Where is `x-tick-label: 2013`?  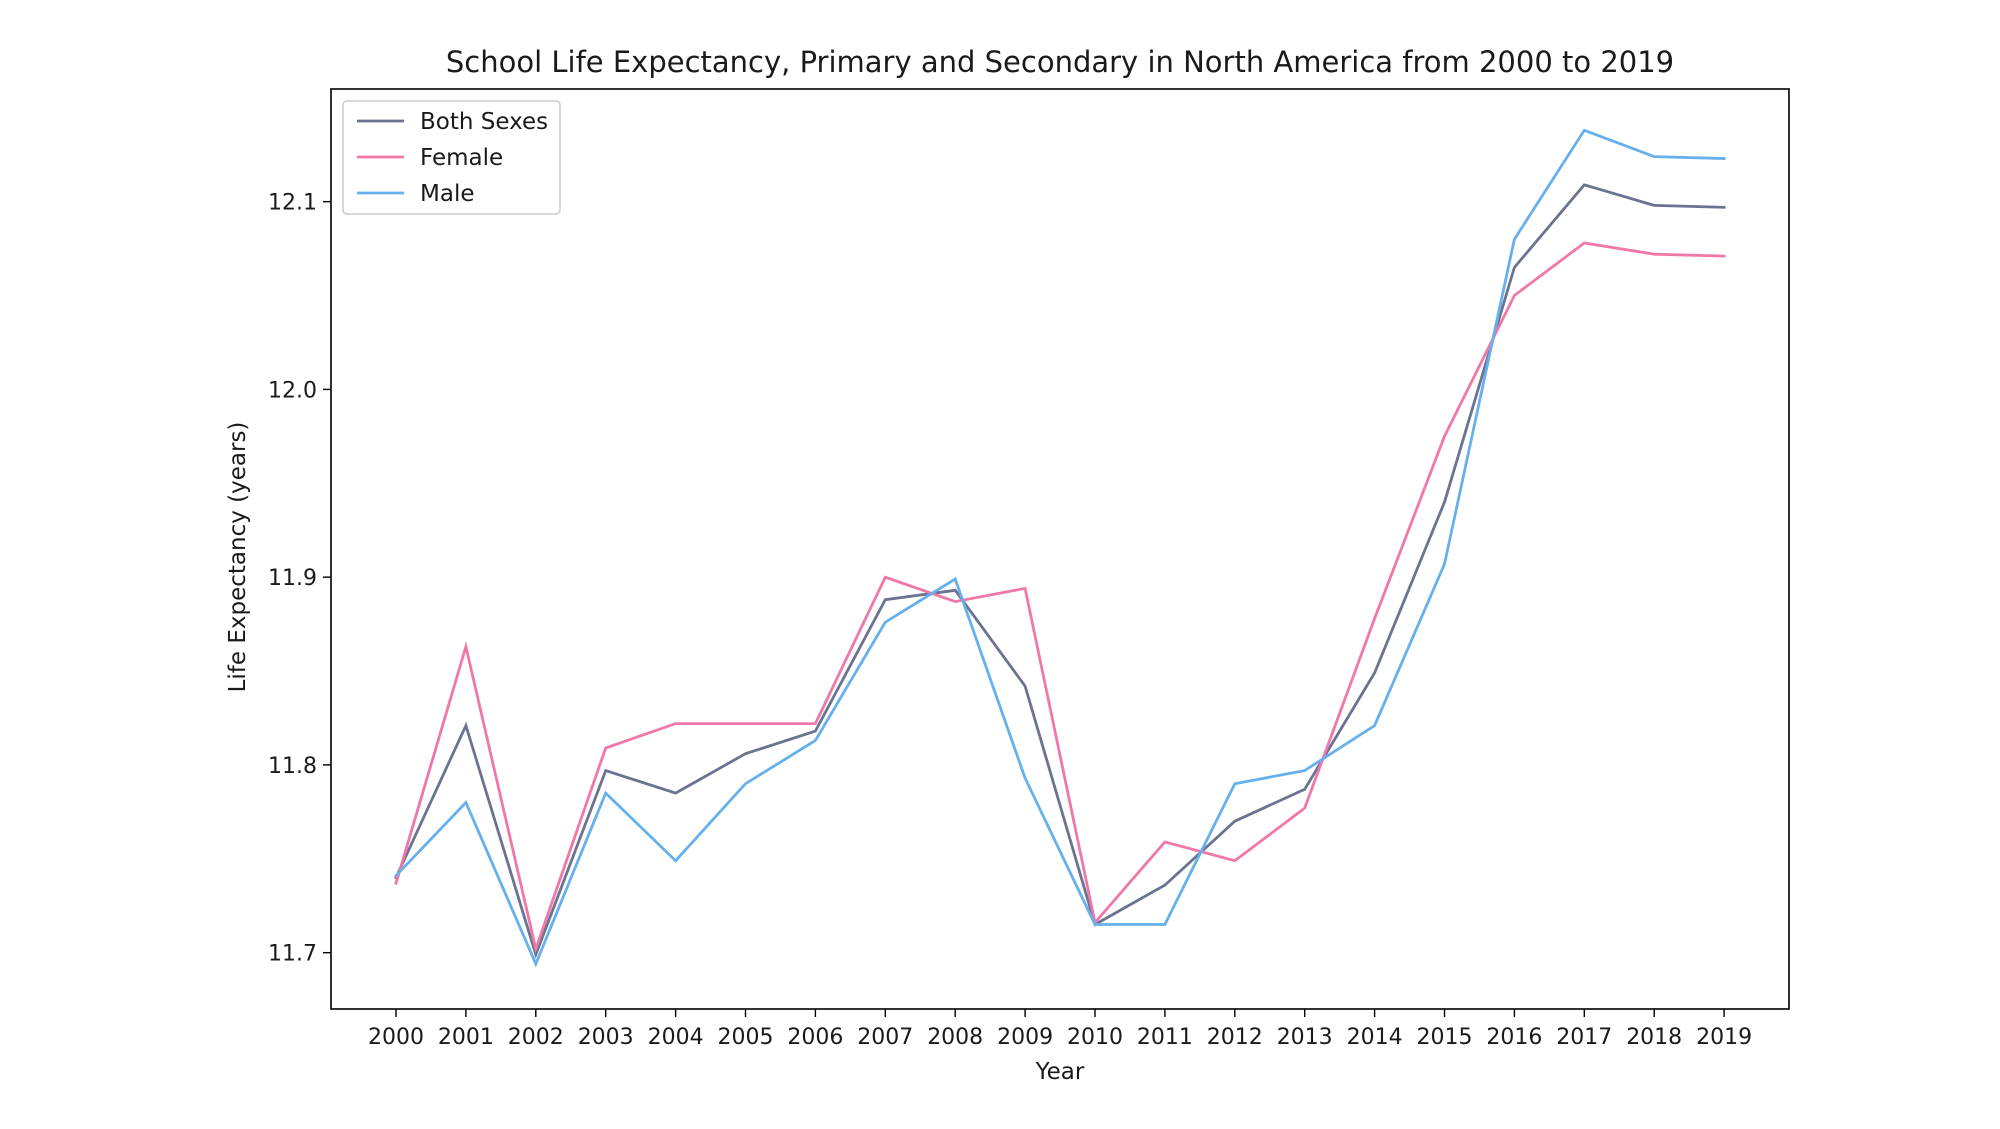 x-tick-label: 2013 is located at coordinates (1305, 1037).